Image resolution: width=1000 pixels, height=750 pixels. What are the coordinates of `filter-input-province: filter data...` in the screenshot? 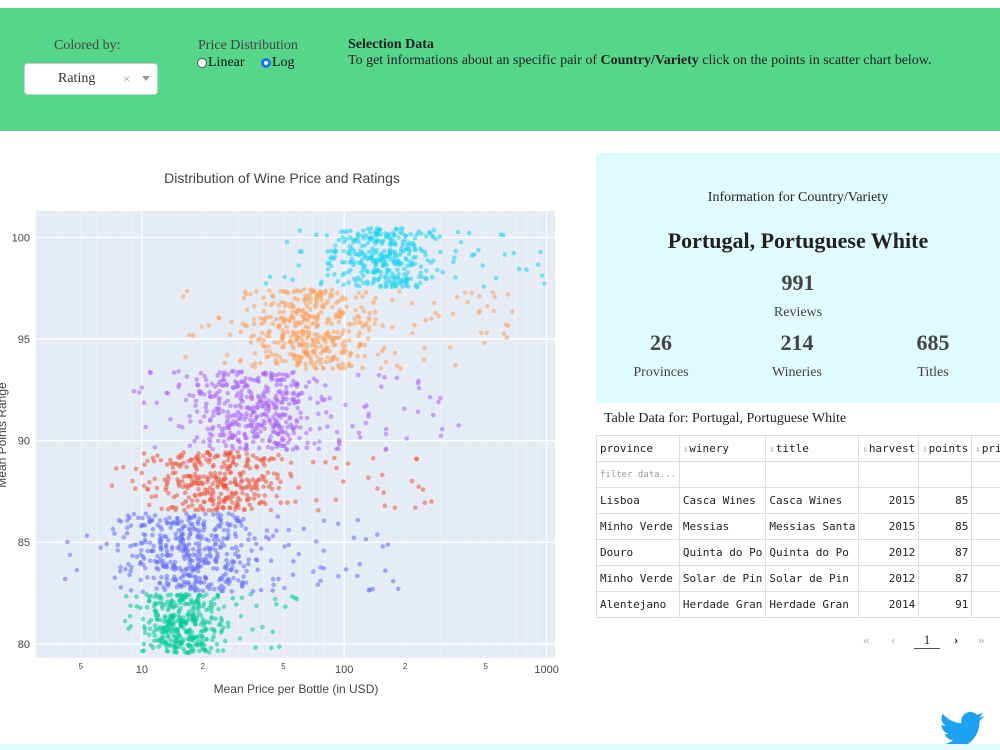 It's located at (638, 474).